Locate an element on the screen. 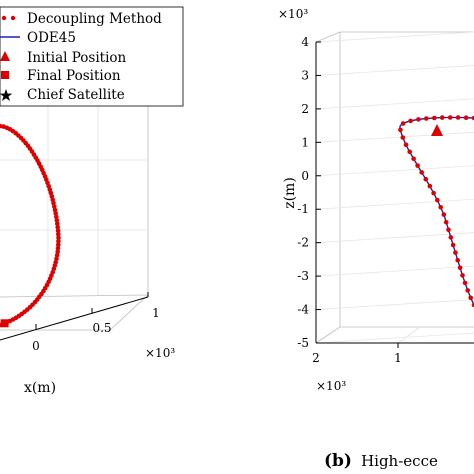 The width and height of the screenshot is (474, 474). right-z-tick-label: 0 is located at coordinates (305, 176).